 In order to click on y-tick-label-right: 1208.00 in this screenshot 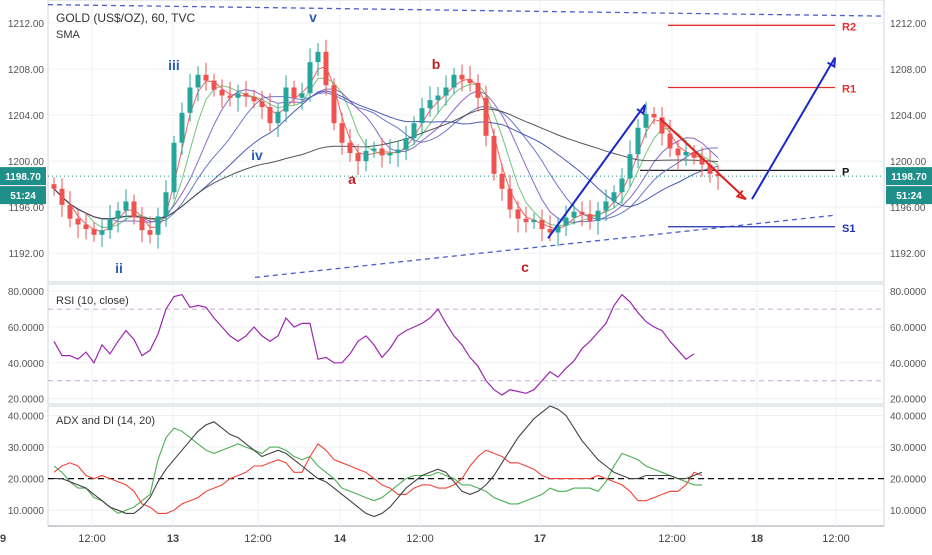, I will do `click(908, 70)`.